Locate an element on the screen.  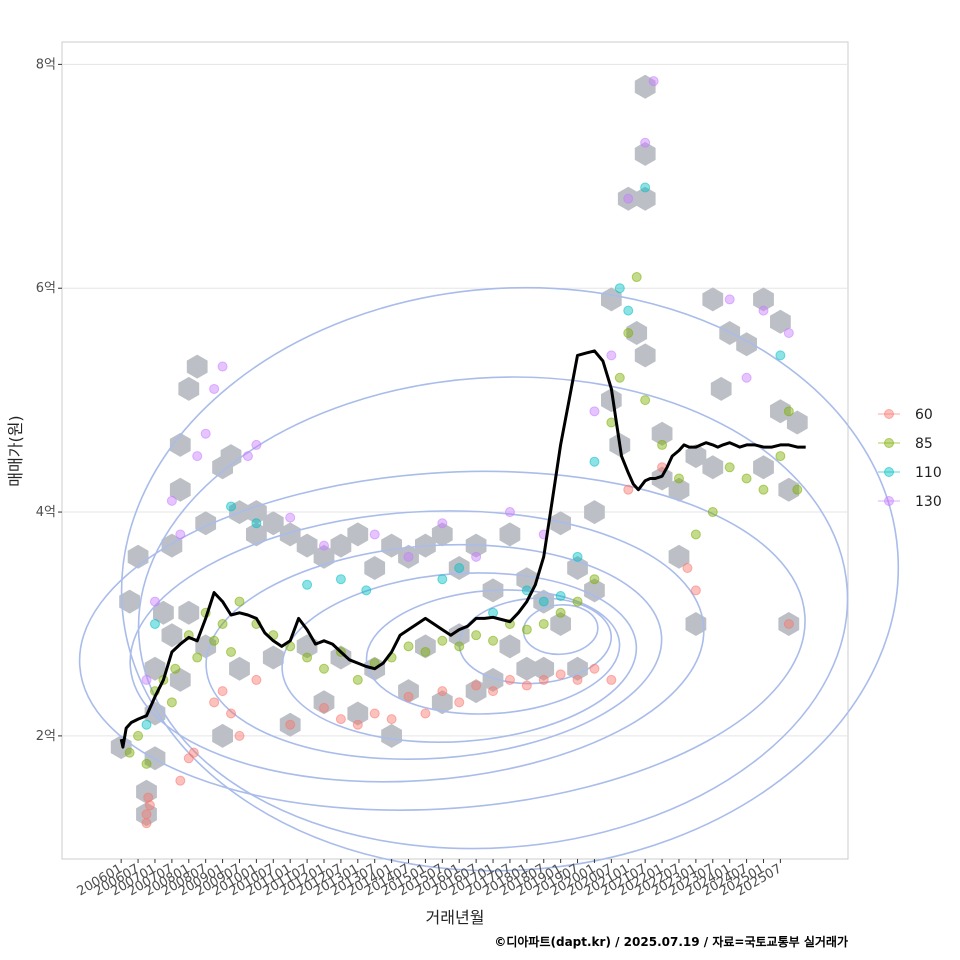
legend-item-110: 110 is located at coordinates (910, 473).